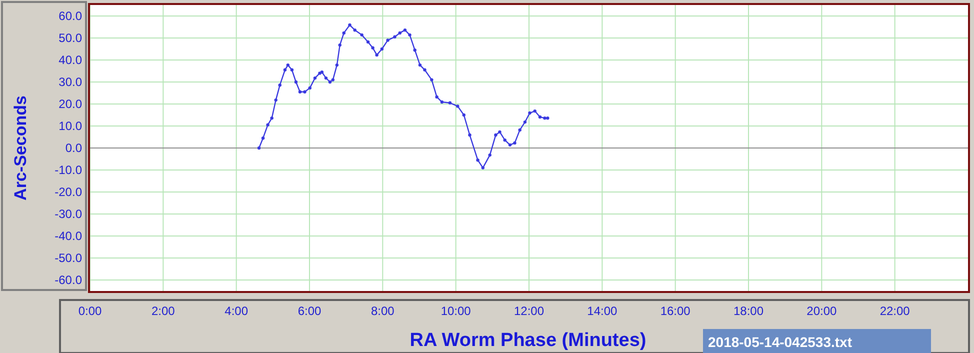 Image resolution: width=974 pixels, height=353 pixels. Describe the element at coordinates (20, 148) in the screenshot. I see `y-axis-title: Arc-Seconds` at that location.